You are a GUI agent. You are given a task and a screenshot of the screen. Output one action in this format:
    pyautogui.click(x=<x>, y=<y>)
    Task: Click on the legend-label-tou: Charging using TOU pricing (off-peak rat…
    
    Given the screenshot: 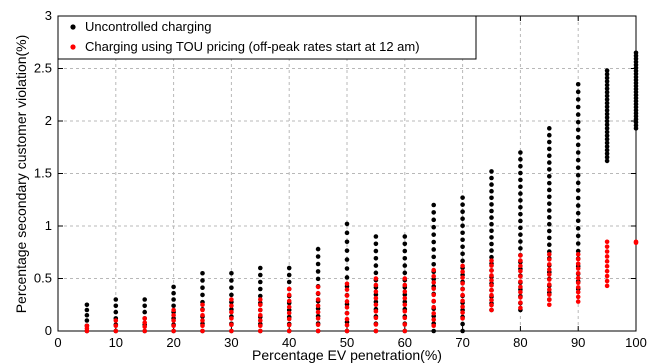 What is the action you would take?
    pyautogui.click(x=252, y=46)
    